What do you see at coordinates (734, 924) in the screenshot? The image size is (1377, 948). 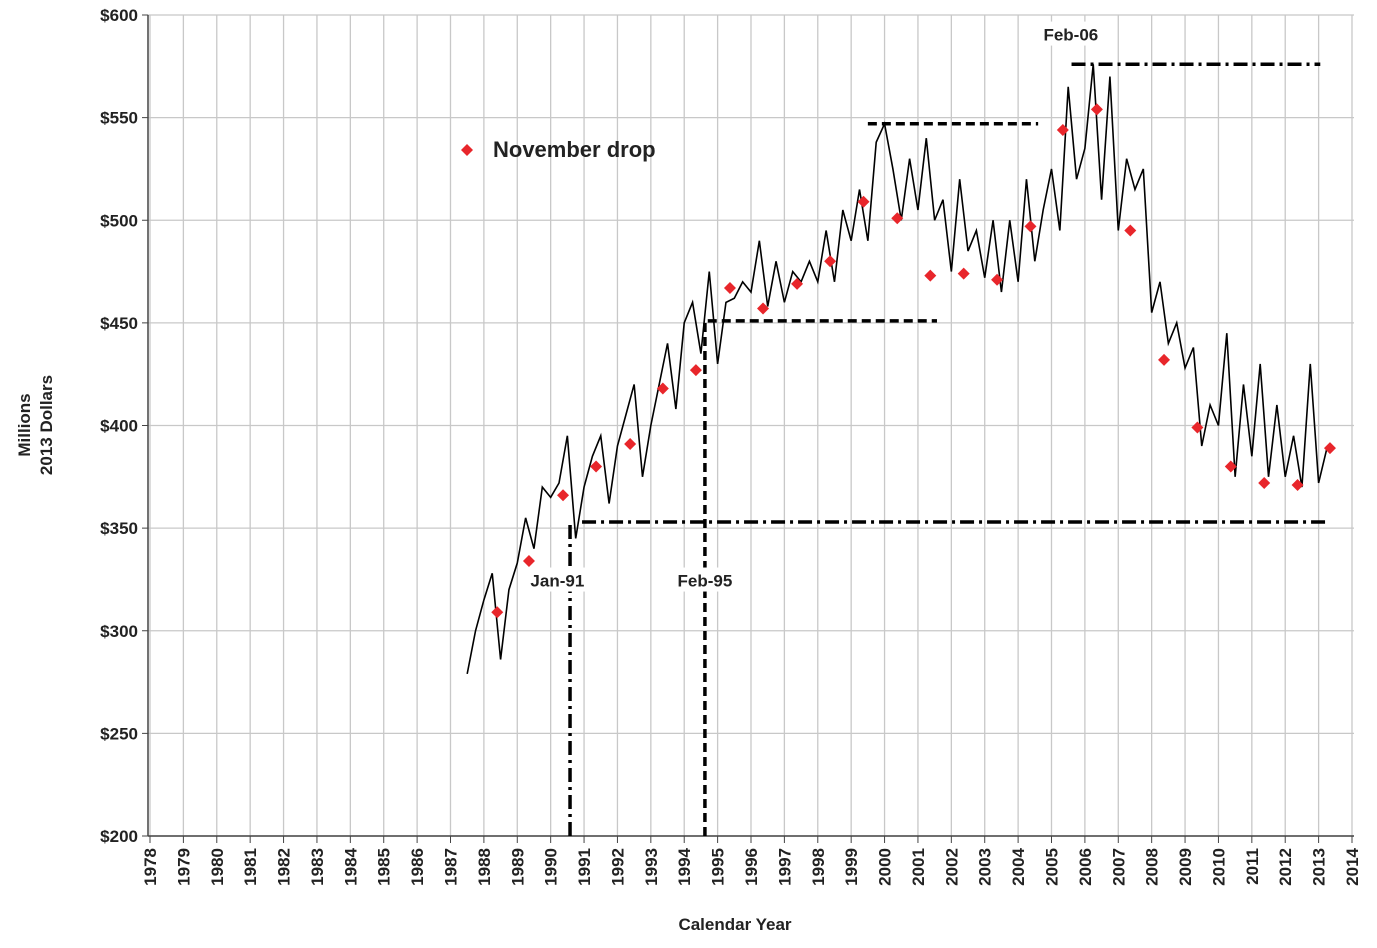 I see `x-axis-title: Calendar Year` at bounding box center [734, 924].